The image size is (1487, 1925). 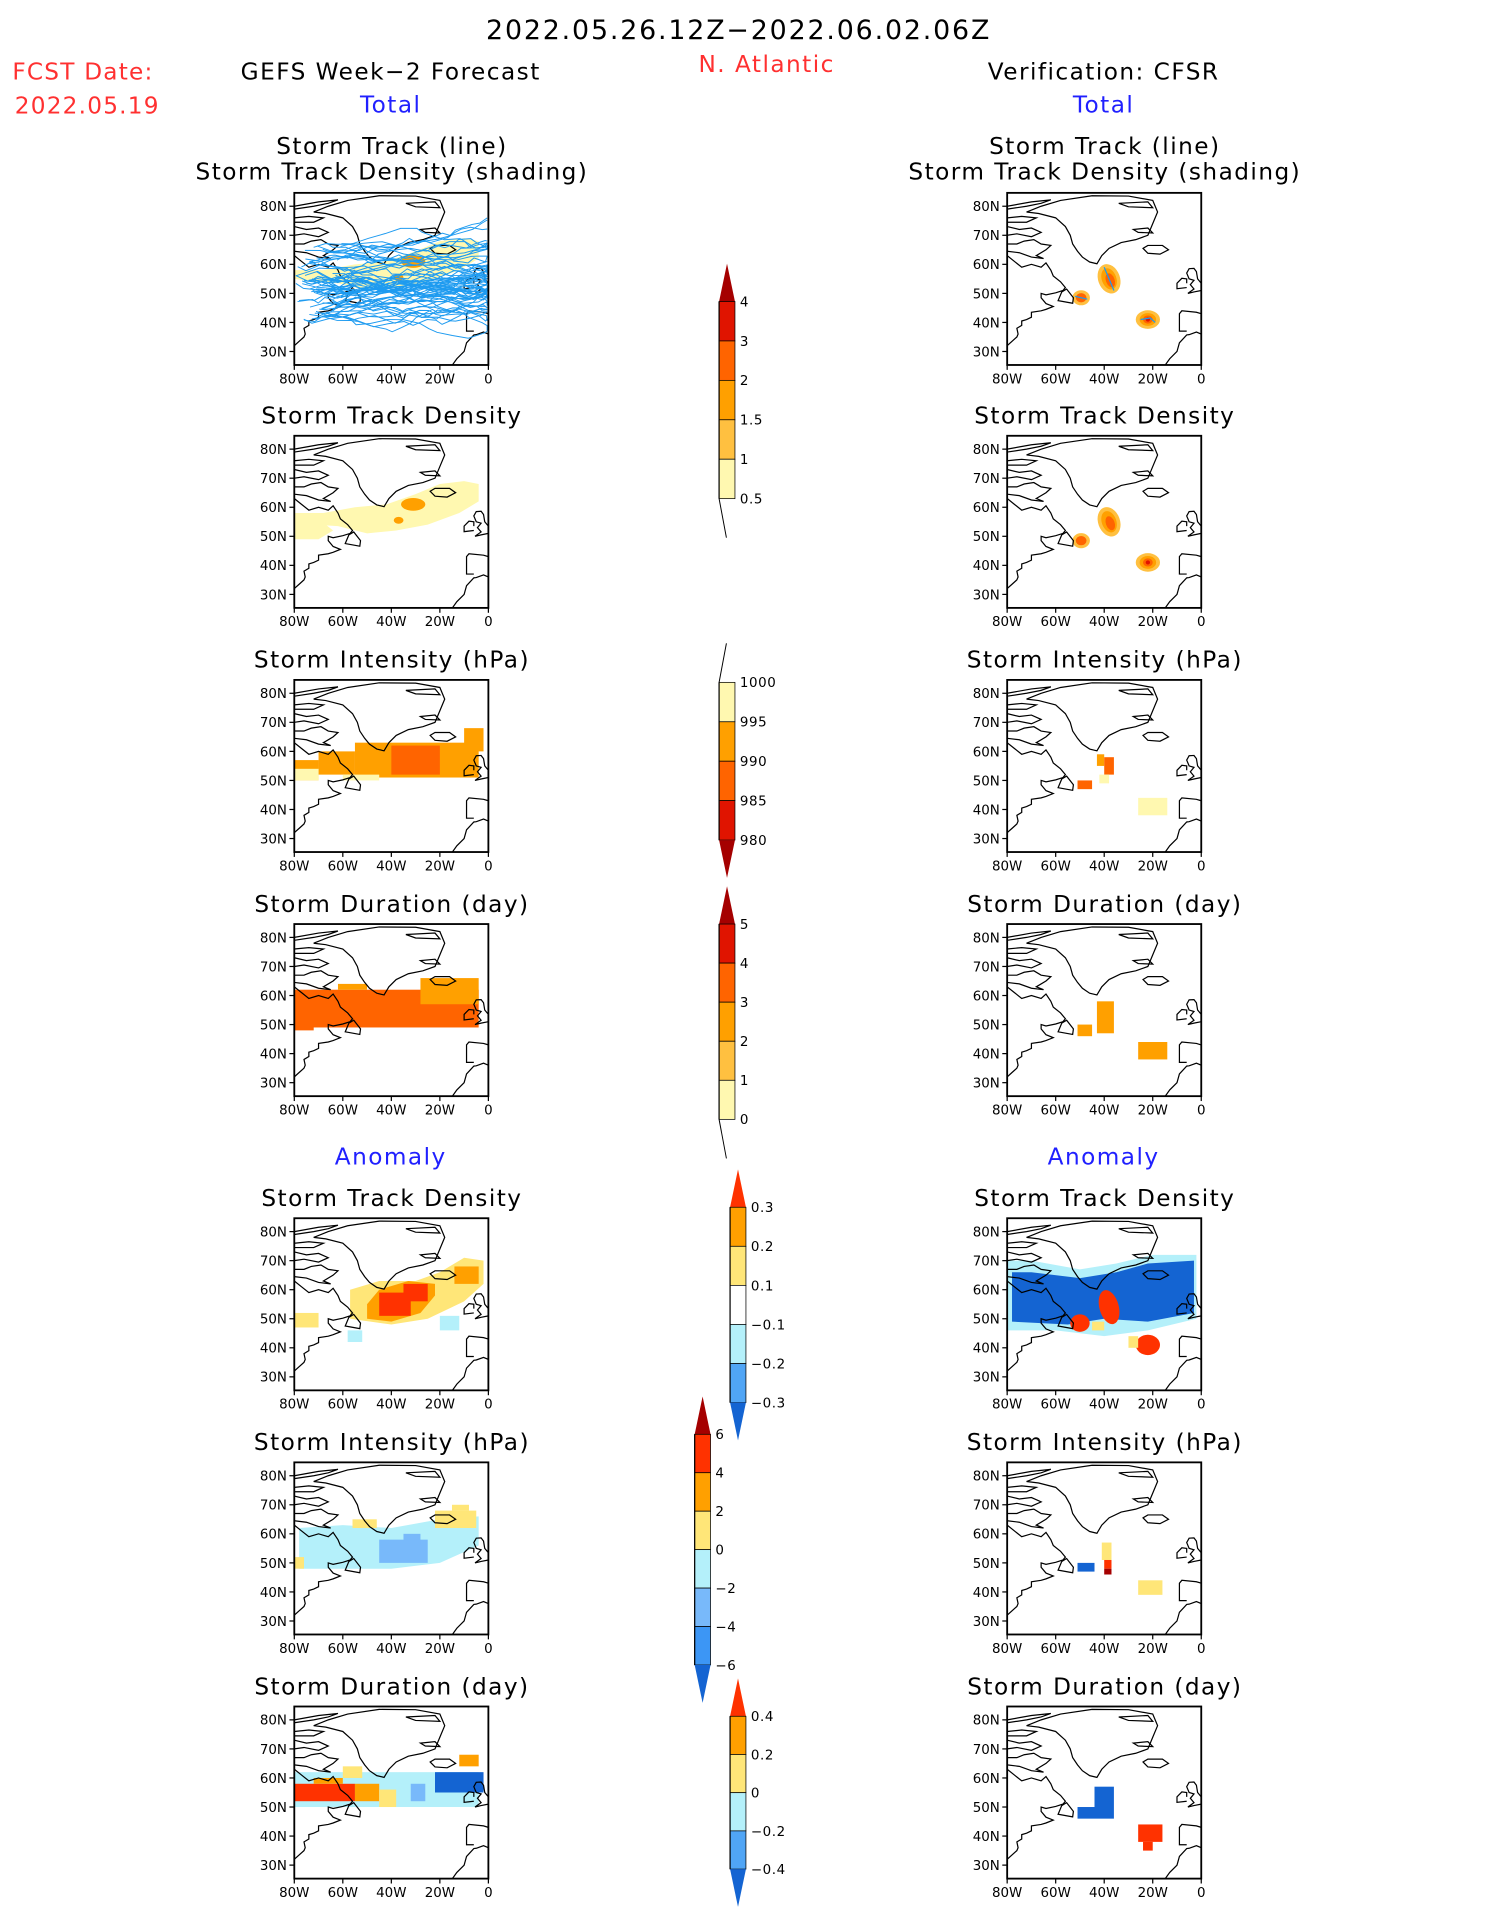 I want to click on colorbar-tick-label: 1, so click(x=744, y=1081).